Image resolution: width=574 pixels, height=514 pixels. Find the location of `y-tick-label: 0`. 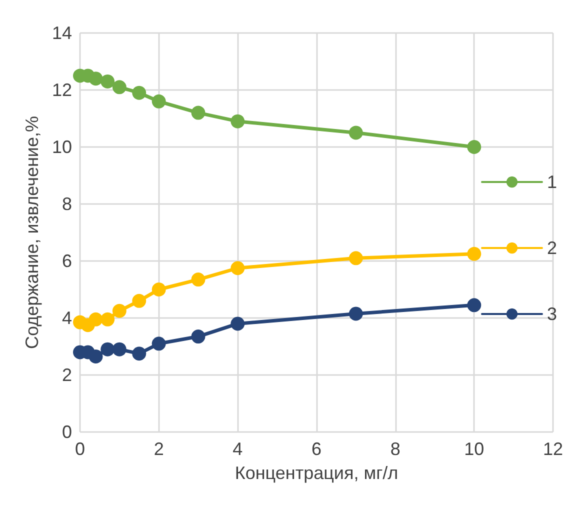

y-tick-label: 0 is located at coordinates (67, 432).